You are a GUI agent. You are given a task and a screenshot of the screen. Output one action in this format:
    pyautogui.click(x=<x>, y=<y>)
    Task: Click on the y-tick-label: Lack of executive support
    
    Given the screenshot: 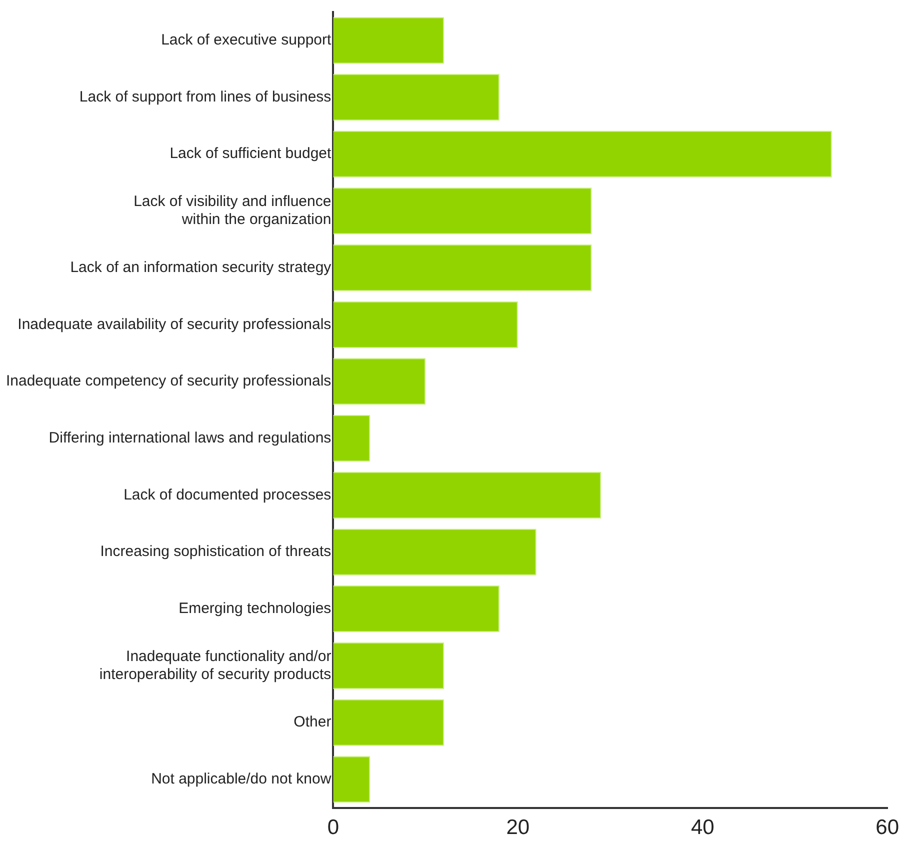 What is the action you would take?
    pyautogui.click(x=246, y=40)
    